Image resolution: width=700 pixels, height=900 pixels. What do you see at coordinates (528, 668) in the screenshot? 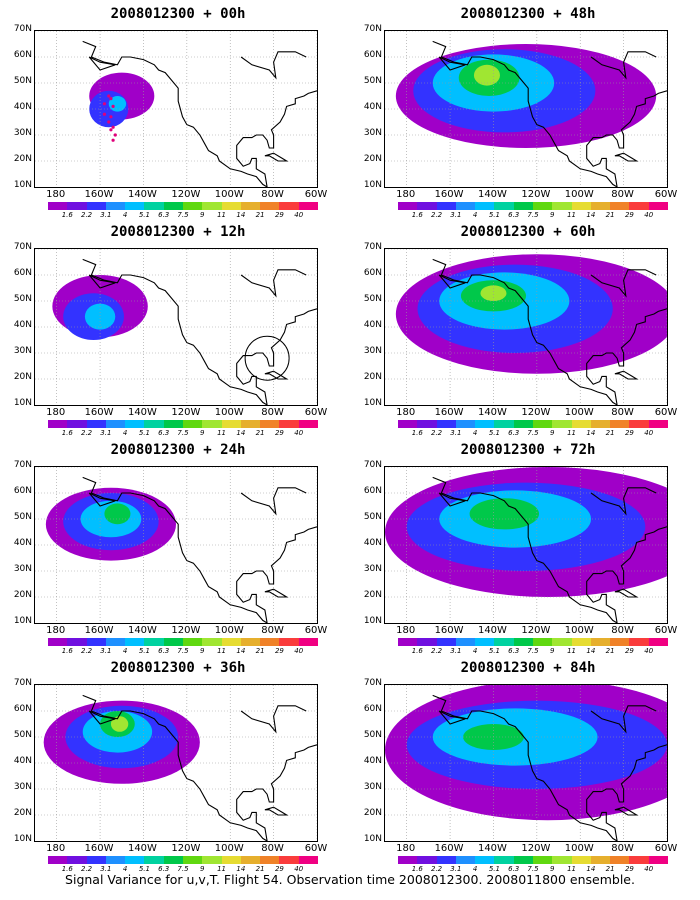
I see `panel-title: 2008012300 + 84h` at bounding box center [528, 668].